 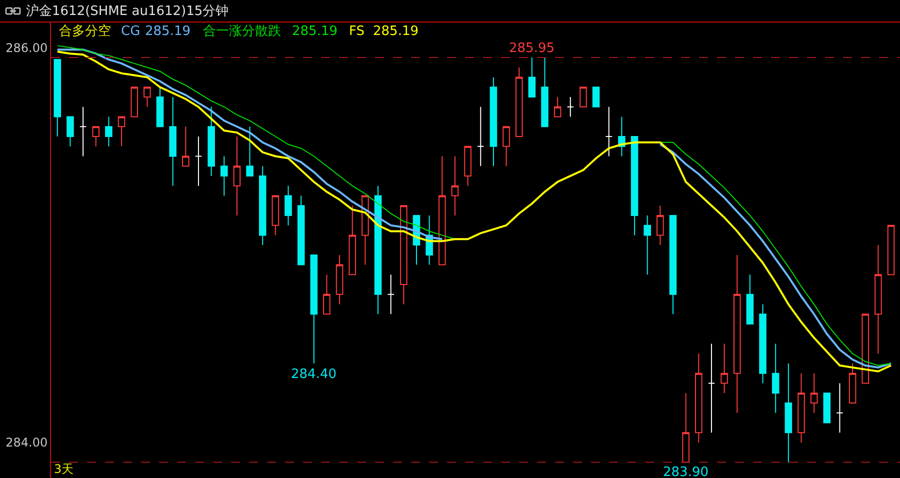 I want to click on annotation: 284.40, so click(x=313, y=374).